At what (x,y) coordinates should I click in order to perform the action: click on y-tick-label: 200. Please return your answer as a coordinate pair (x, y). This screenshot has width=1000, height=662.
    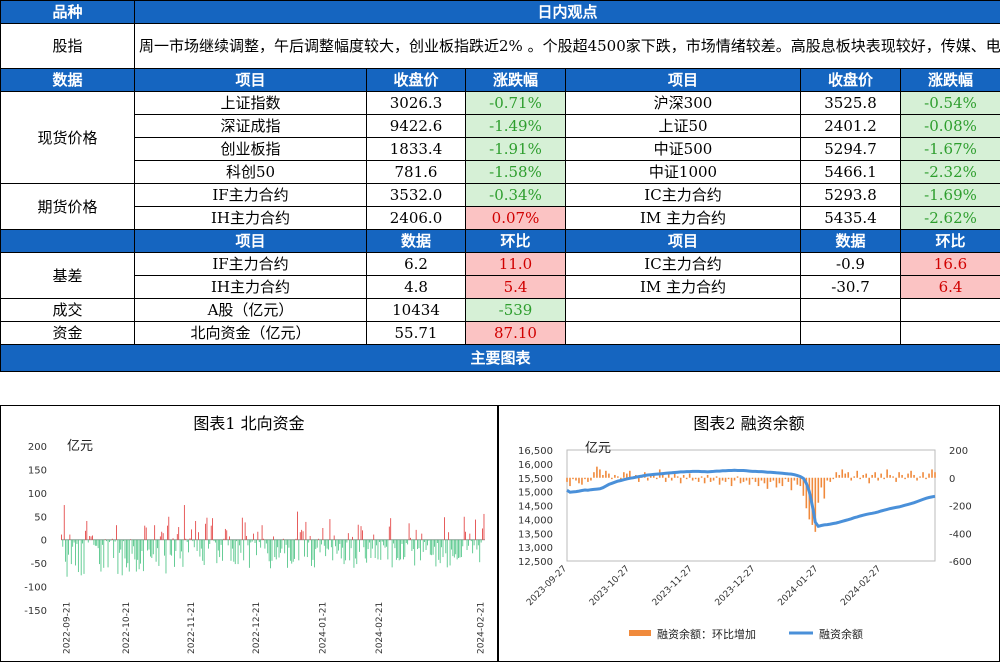
    Looking at the image, I should click on (37, 447).